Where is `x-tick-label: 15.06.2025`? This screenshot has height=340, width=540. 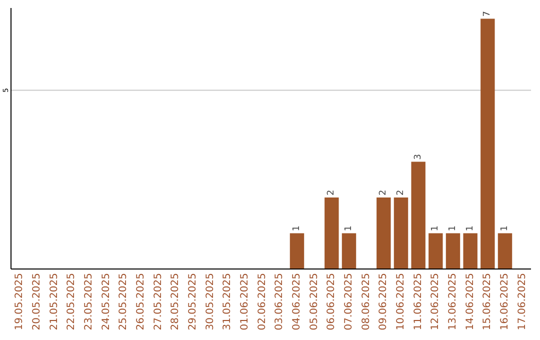
x-tick-label: 15.06.2025 is located at coordinates (488, 301).